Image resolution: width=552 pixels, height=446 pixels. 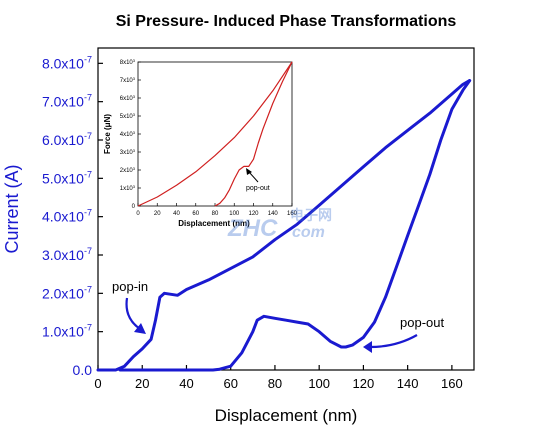 What do you see at coordinates (393, 341) in the screenshot?
I see `pop-out-arrow` at bounding box center [393, 341].